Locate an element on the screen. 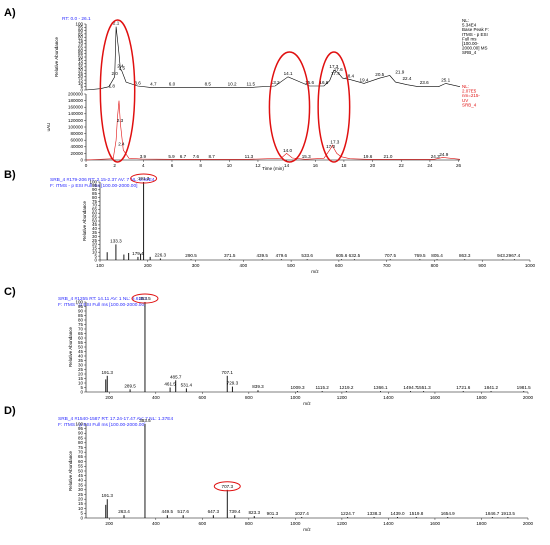 This screenshot has width=550, height=545. spectrum-d-peak-label: 707.3 is located at coordinates (228, 486).